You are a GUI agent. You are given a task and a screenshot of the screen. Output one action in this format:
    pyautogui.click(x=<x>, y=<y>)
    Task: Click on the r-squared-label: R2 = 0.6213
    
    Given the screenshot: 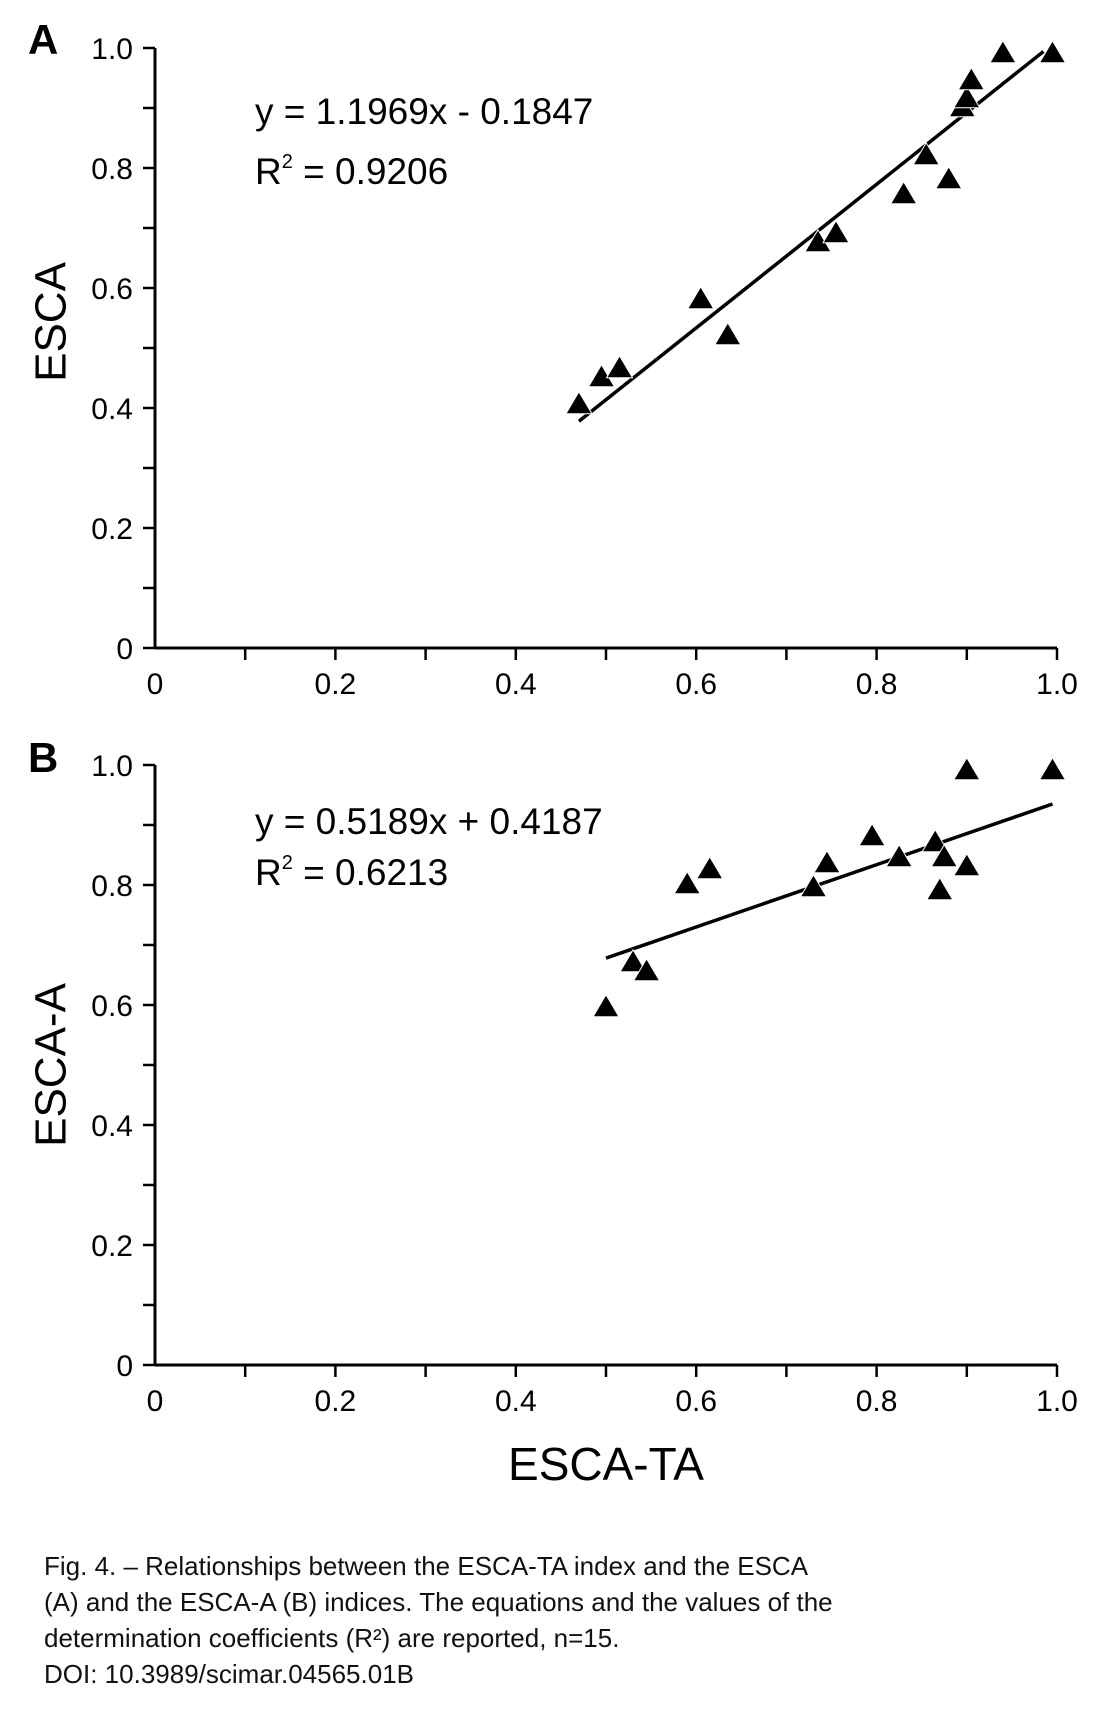 What is the action you would take?
    pyautogui.click(x=351, y=872)
    